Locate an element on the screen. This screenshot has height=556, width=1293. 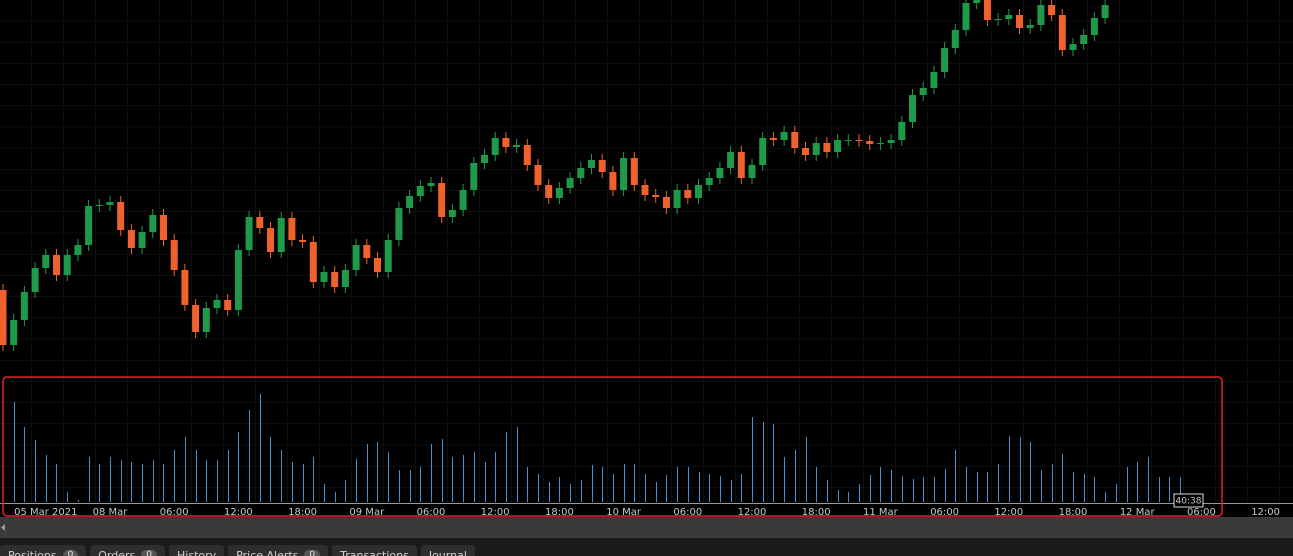
tab-label: Price Alerts is located at coordinates (267, 552).